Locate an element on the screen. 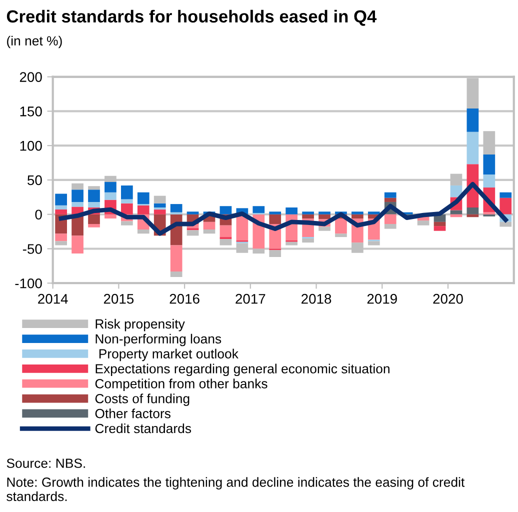 This screenshot has height=512, width=518. y-tick-label: 100 is located at coordinates (31, 145).